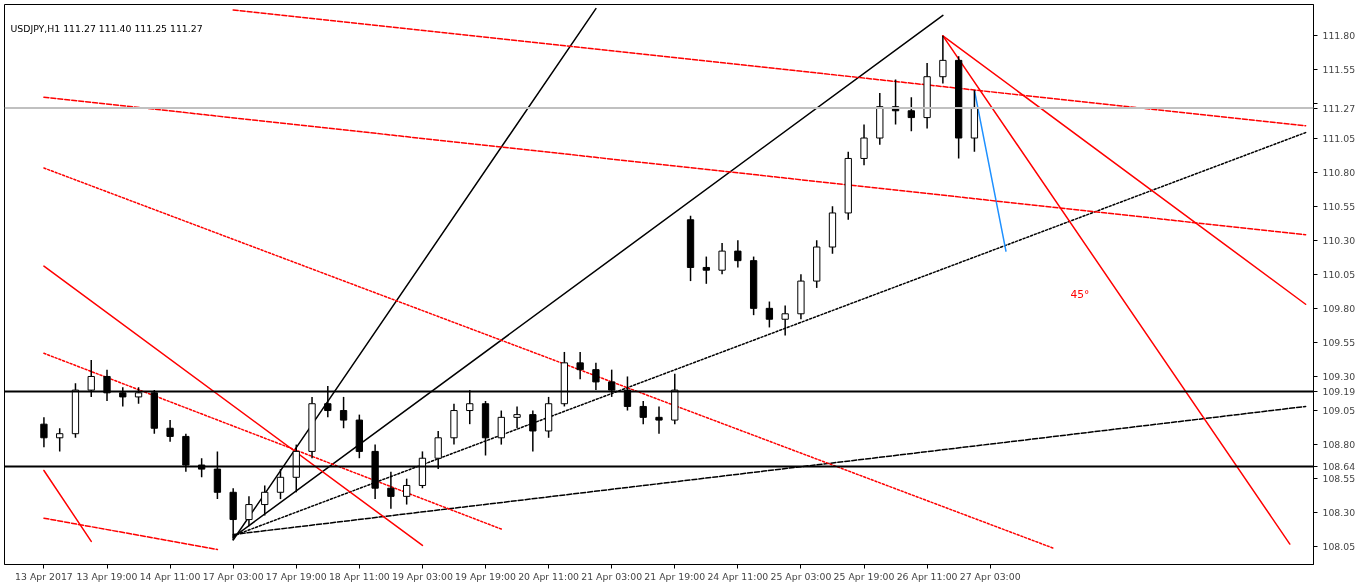  What do you see at coordinates (801, 576) in the screenshot?
I see `x-tick-label: 25 Apr 03:00` at bounding box center [801, 576].